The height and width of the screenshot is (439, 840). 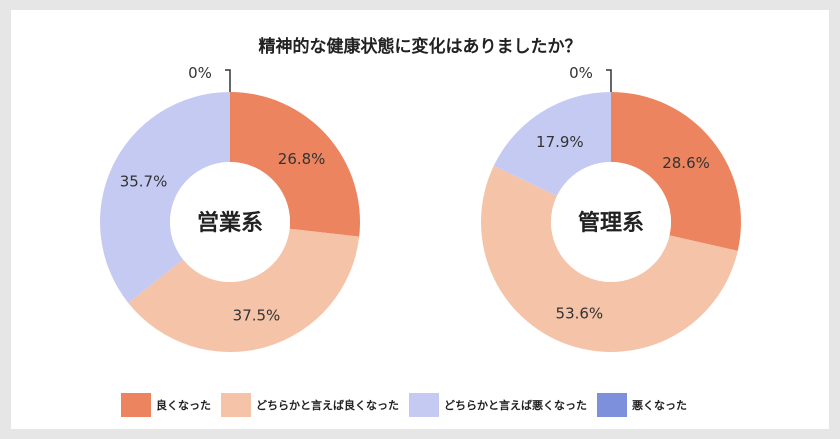 What do you see at coordinates (144, 181) in the screenshot?
I see `slice-value-label: 35.7%` at bounding box center [144, 181].